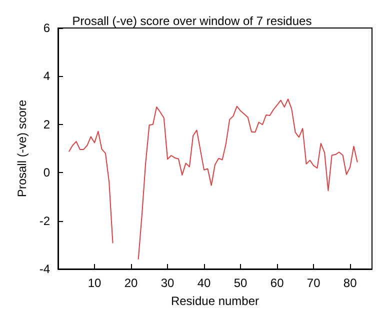 This screenshot has height=320, width=384. I want to click on x-tick-label: 40, so click(204, 283).